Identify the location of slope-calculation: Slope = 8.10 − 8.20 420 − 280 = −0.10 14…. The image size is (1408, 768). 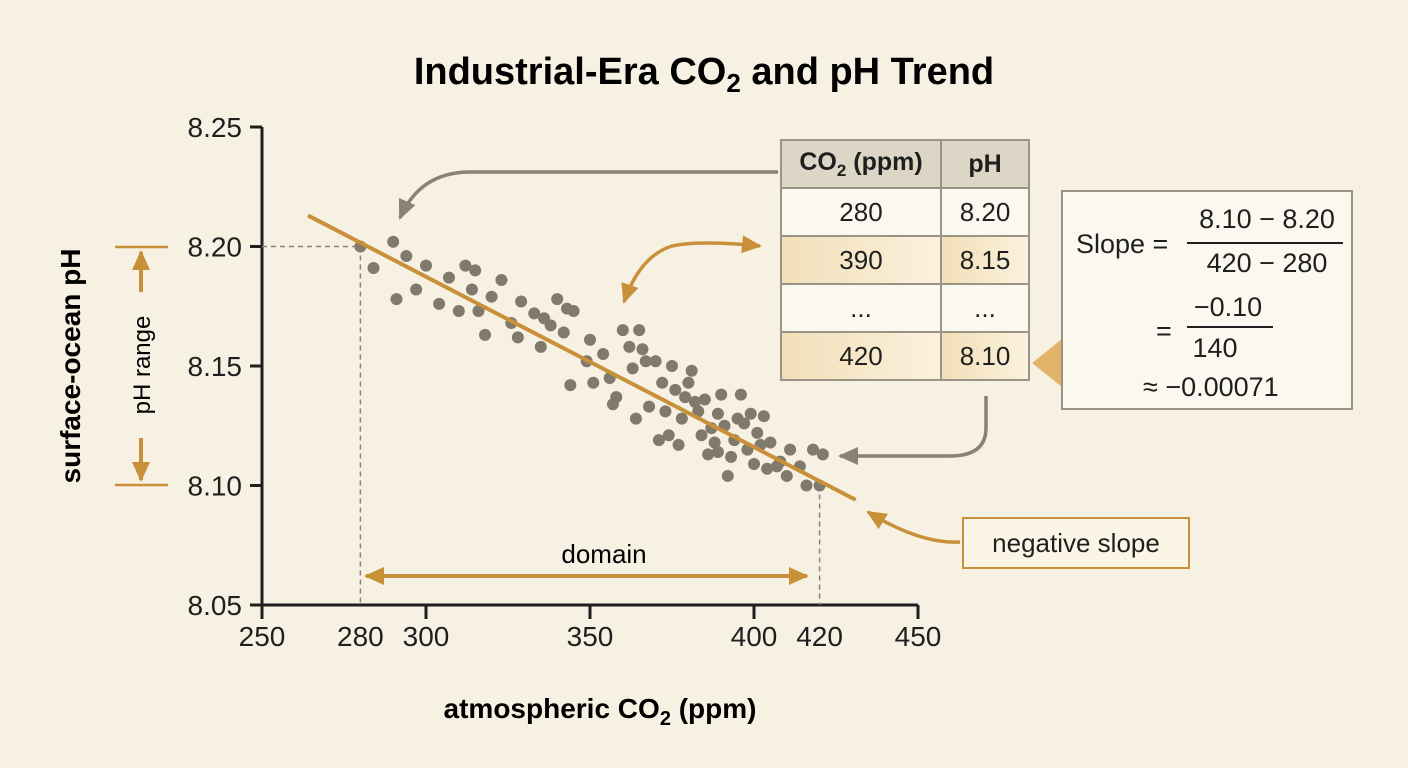
(1207, 300).